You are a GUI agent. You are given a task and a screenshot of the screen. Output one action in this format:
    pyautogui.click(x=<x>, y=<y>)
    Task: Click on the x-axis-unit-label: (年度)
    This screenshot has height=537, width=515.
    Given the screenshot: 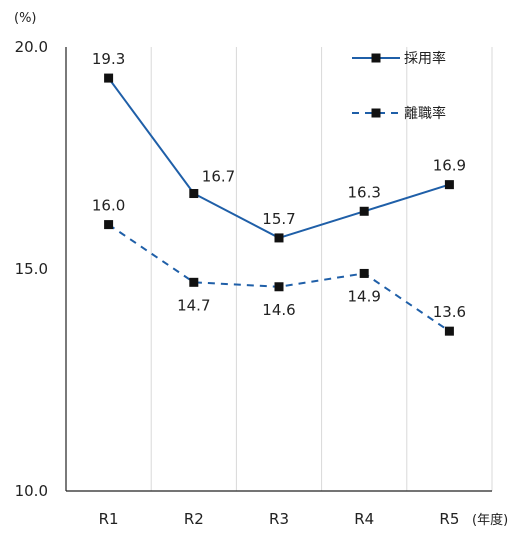 What is the action you would take?
    pyautogui.click(x=490, y=520)
    